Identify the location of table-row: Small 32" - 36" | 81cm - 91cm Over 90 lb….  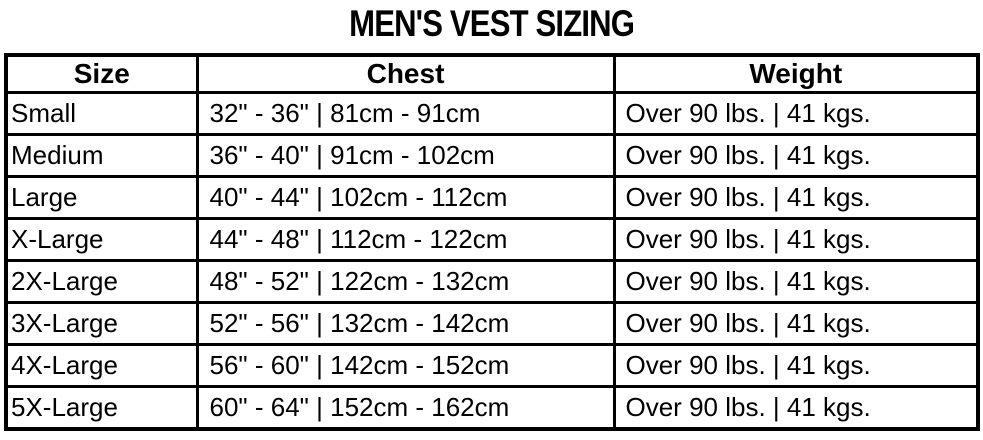
(492, 113).